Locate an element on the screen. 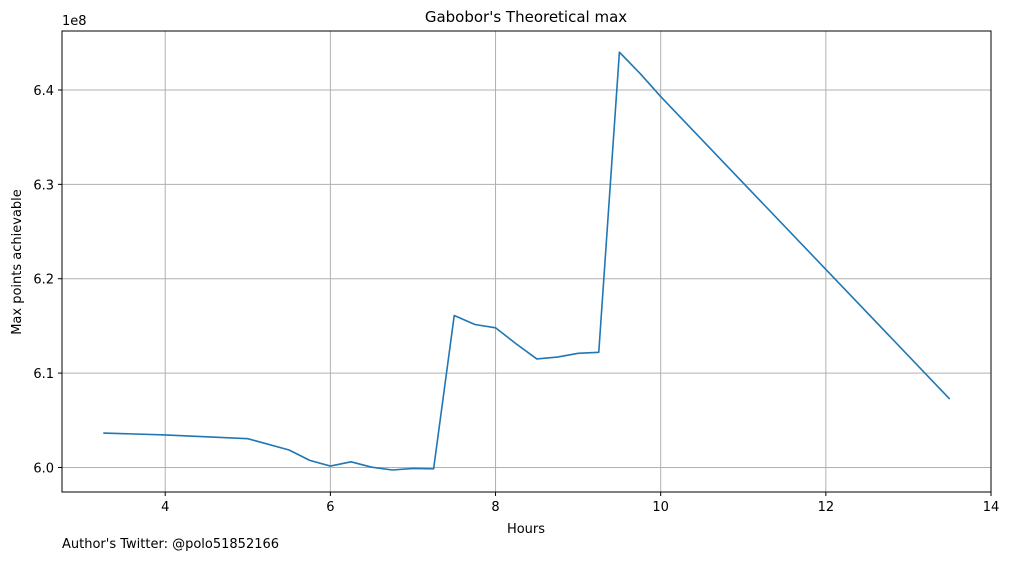 Image resolution: width=1009 pixels, height=562 pixels. y-tick-label: 6.3 is located at coordinates (43, 185).